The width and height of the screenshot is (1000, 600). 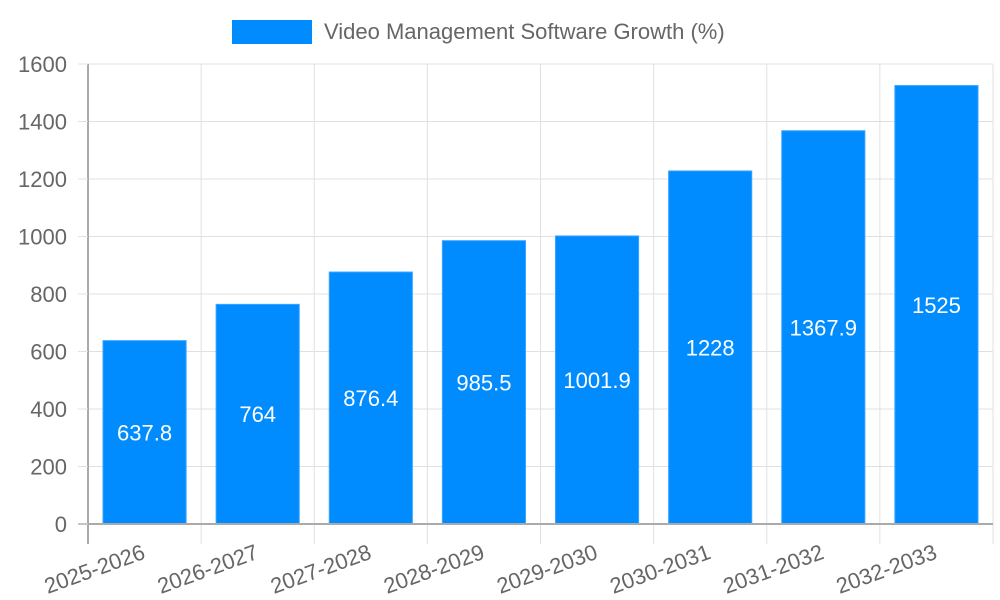 I want to click on legend-label: Video Management Software Growth (%), so click(x=524, y=31).